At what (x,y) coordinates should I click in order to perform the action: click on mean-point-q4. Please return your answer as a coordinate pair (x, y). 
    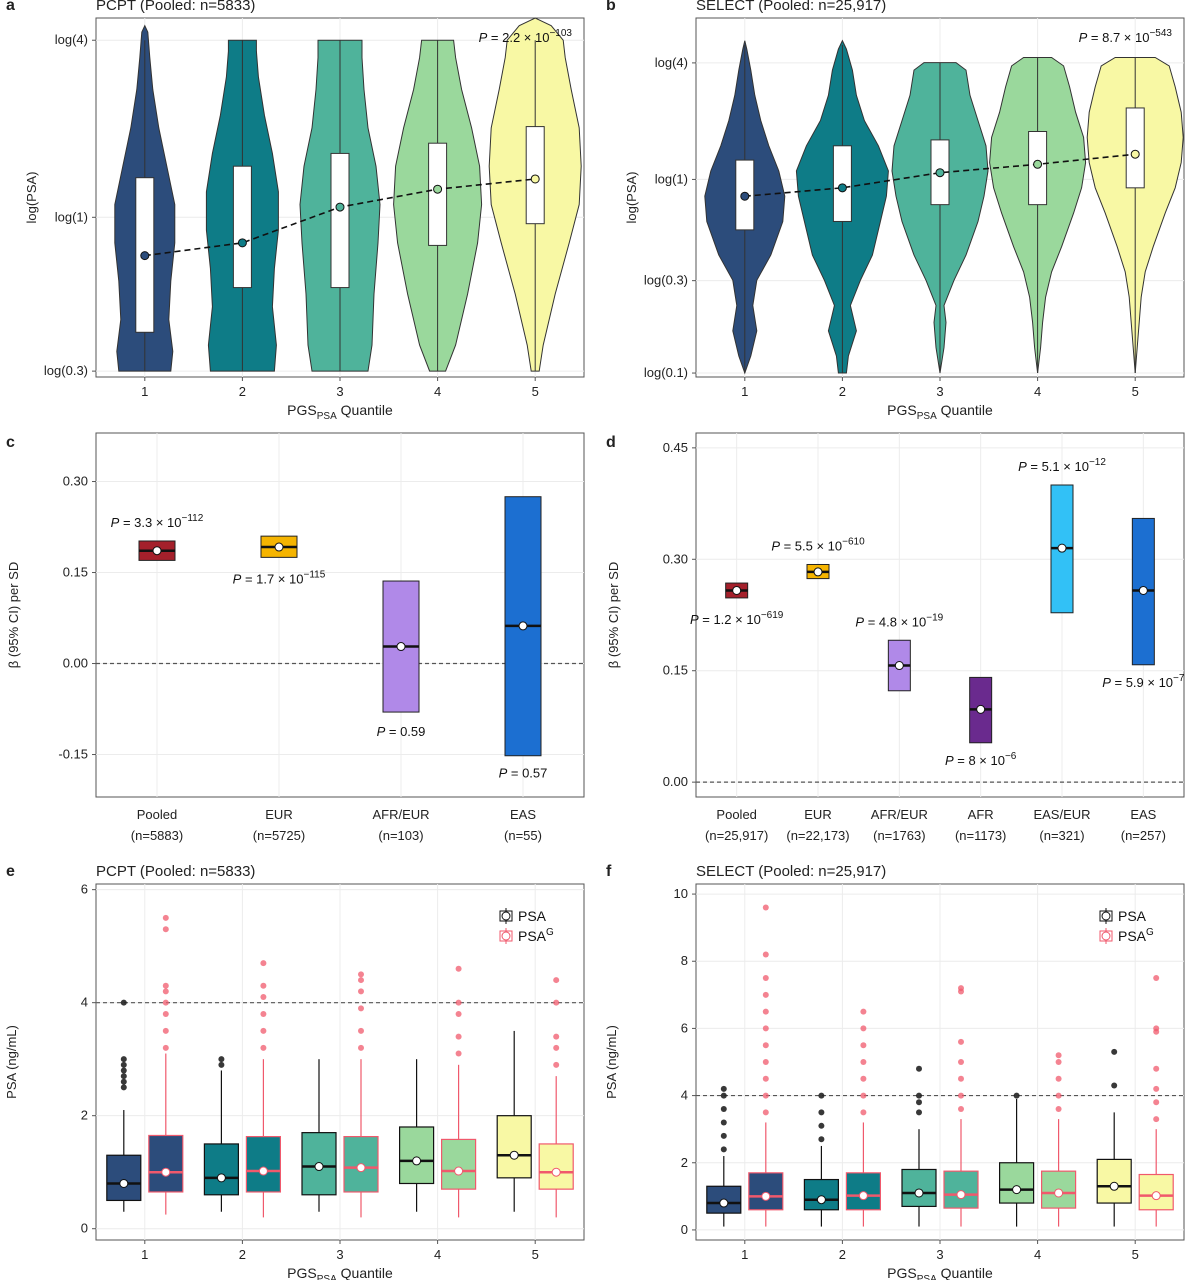
    Looking at the image, I should click on (438, 189).